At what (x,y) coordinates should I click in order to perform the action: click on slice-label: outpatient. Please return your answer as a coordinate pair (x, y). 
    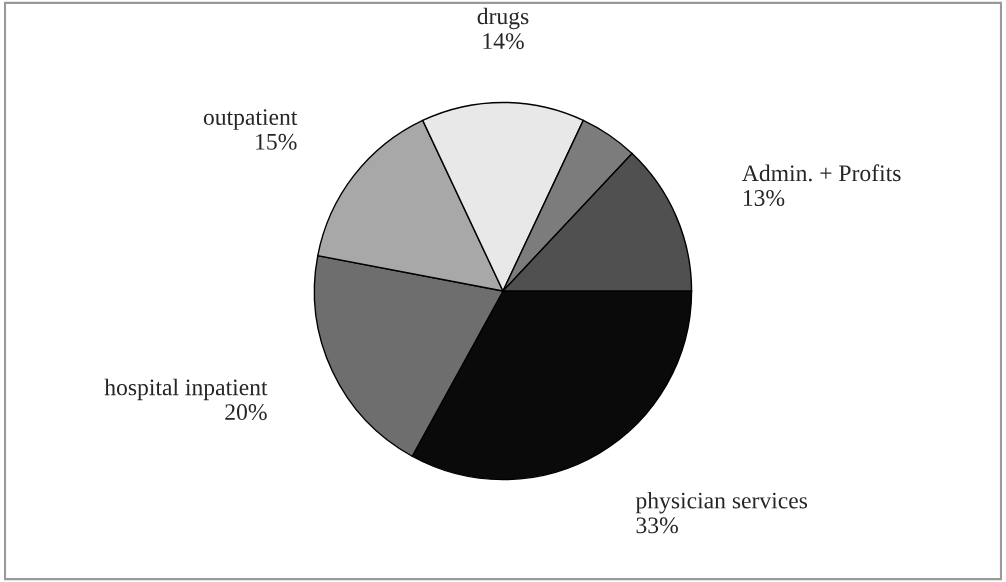
    Looking at the image, I should click on (250, 119).